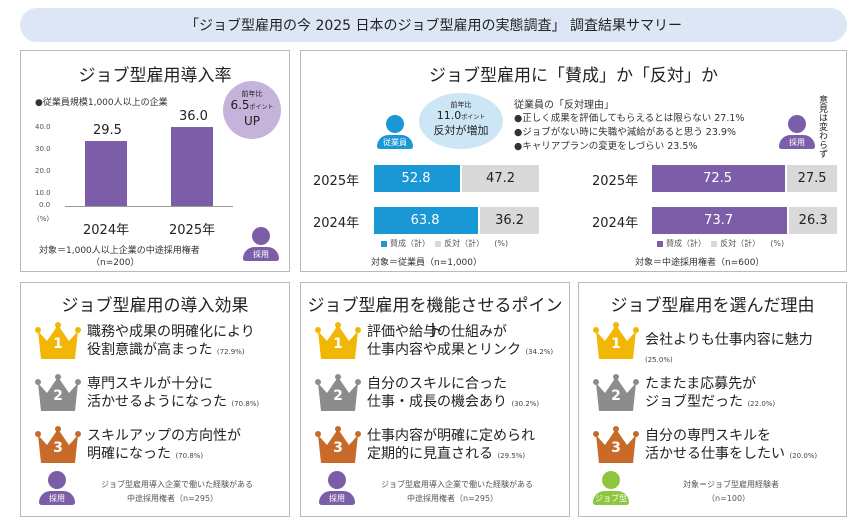  I want to click on rank-item-3: 仕事内容が明確に定められ 定期的に見直される (29.5%), so click(451, 446).